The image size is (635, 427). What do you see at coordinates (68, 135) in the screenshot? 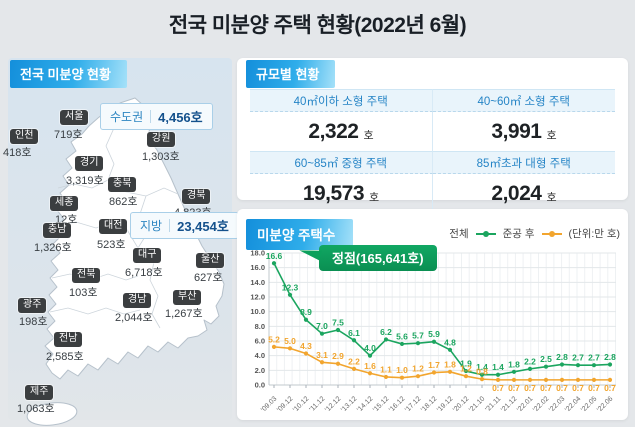
I see `region-value: 719호` at bounding box center [68, 135].